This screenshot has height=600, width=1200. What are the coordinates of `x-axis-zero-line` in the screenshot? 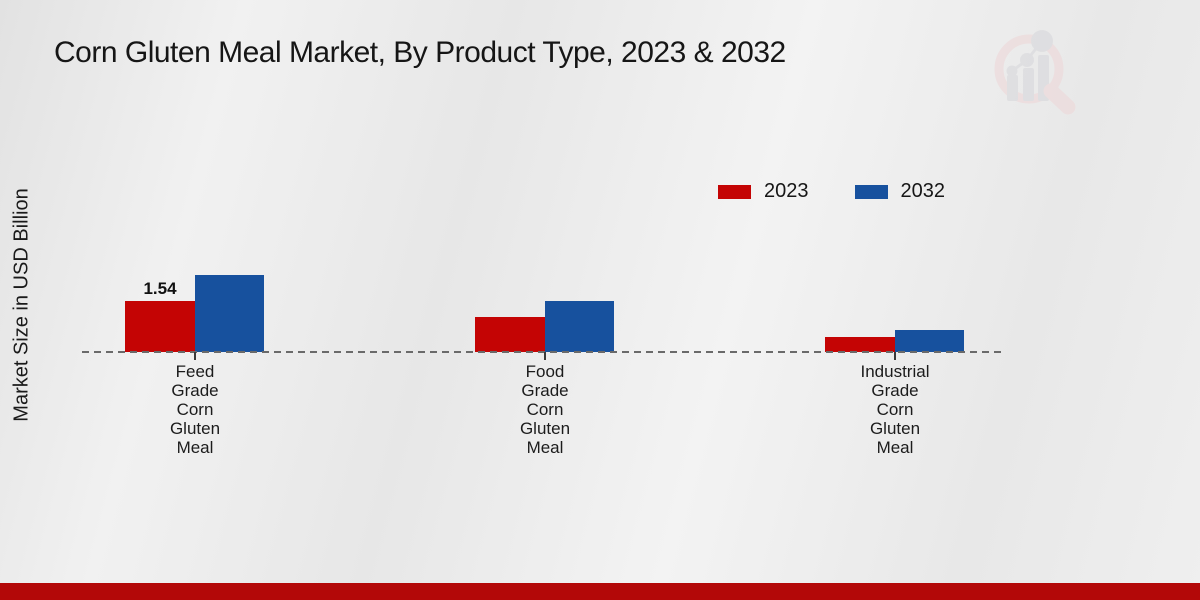 It's located at (543, 352).